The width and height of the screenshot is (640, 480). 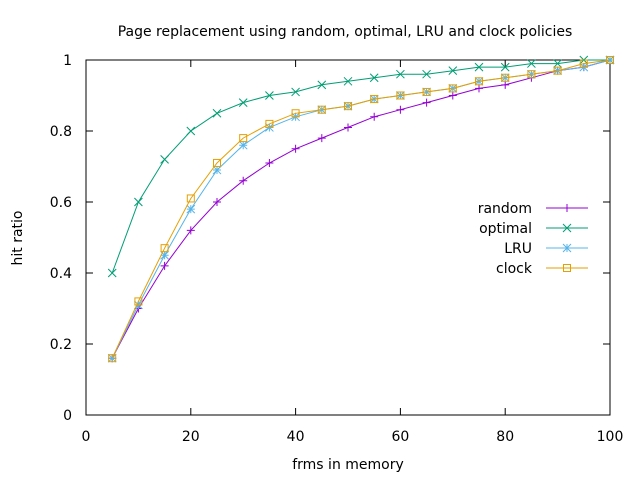 What do you see at coordinates (86, 437) in the screenshot?
I see `x-tick-label: 0` at bounding box center [86, 437].